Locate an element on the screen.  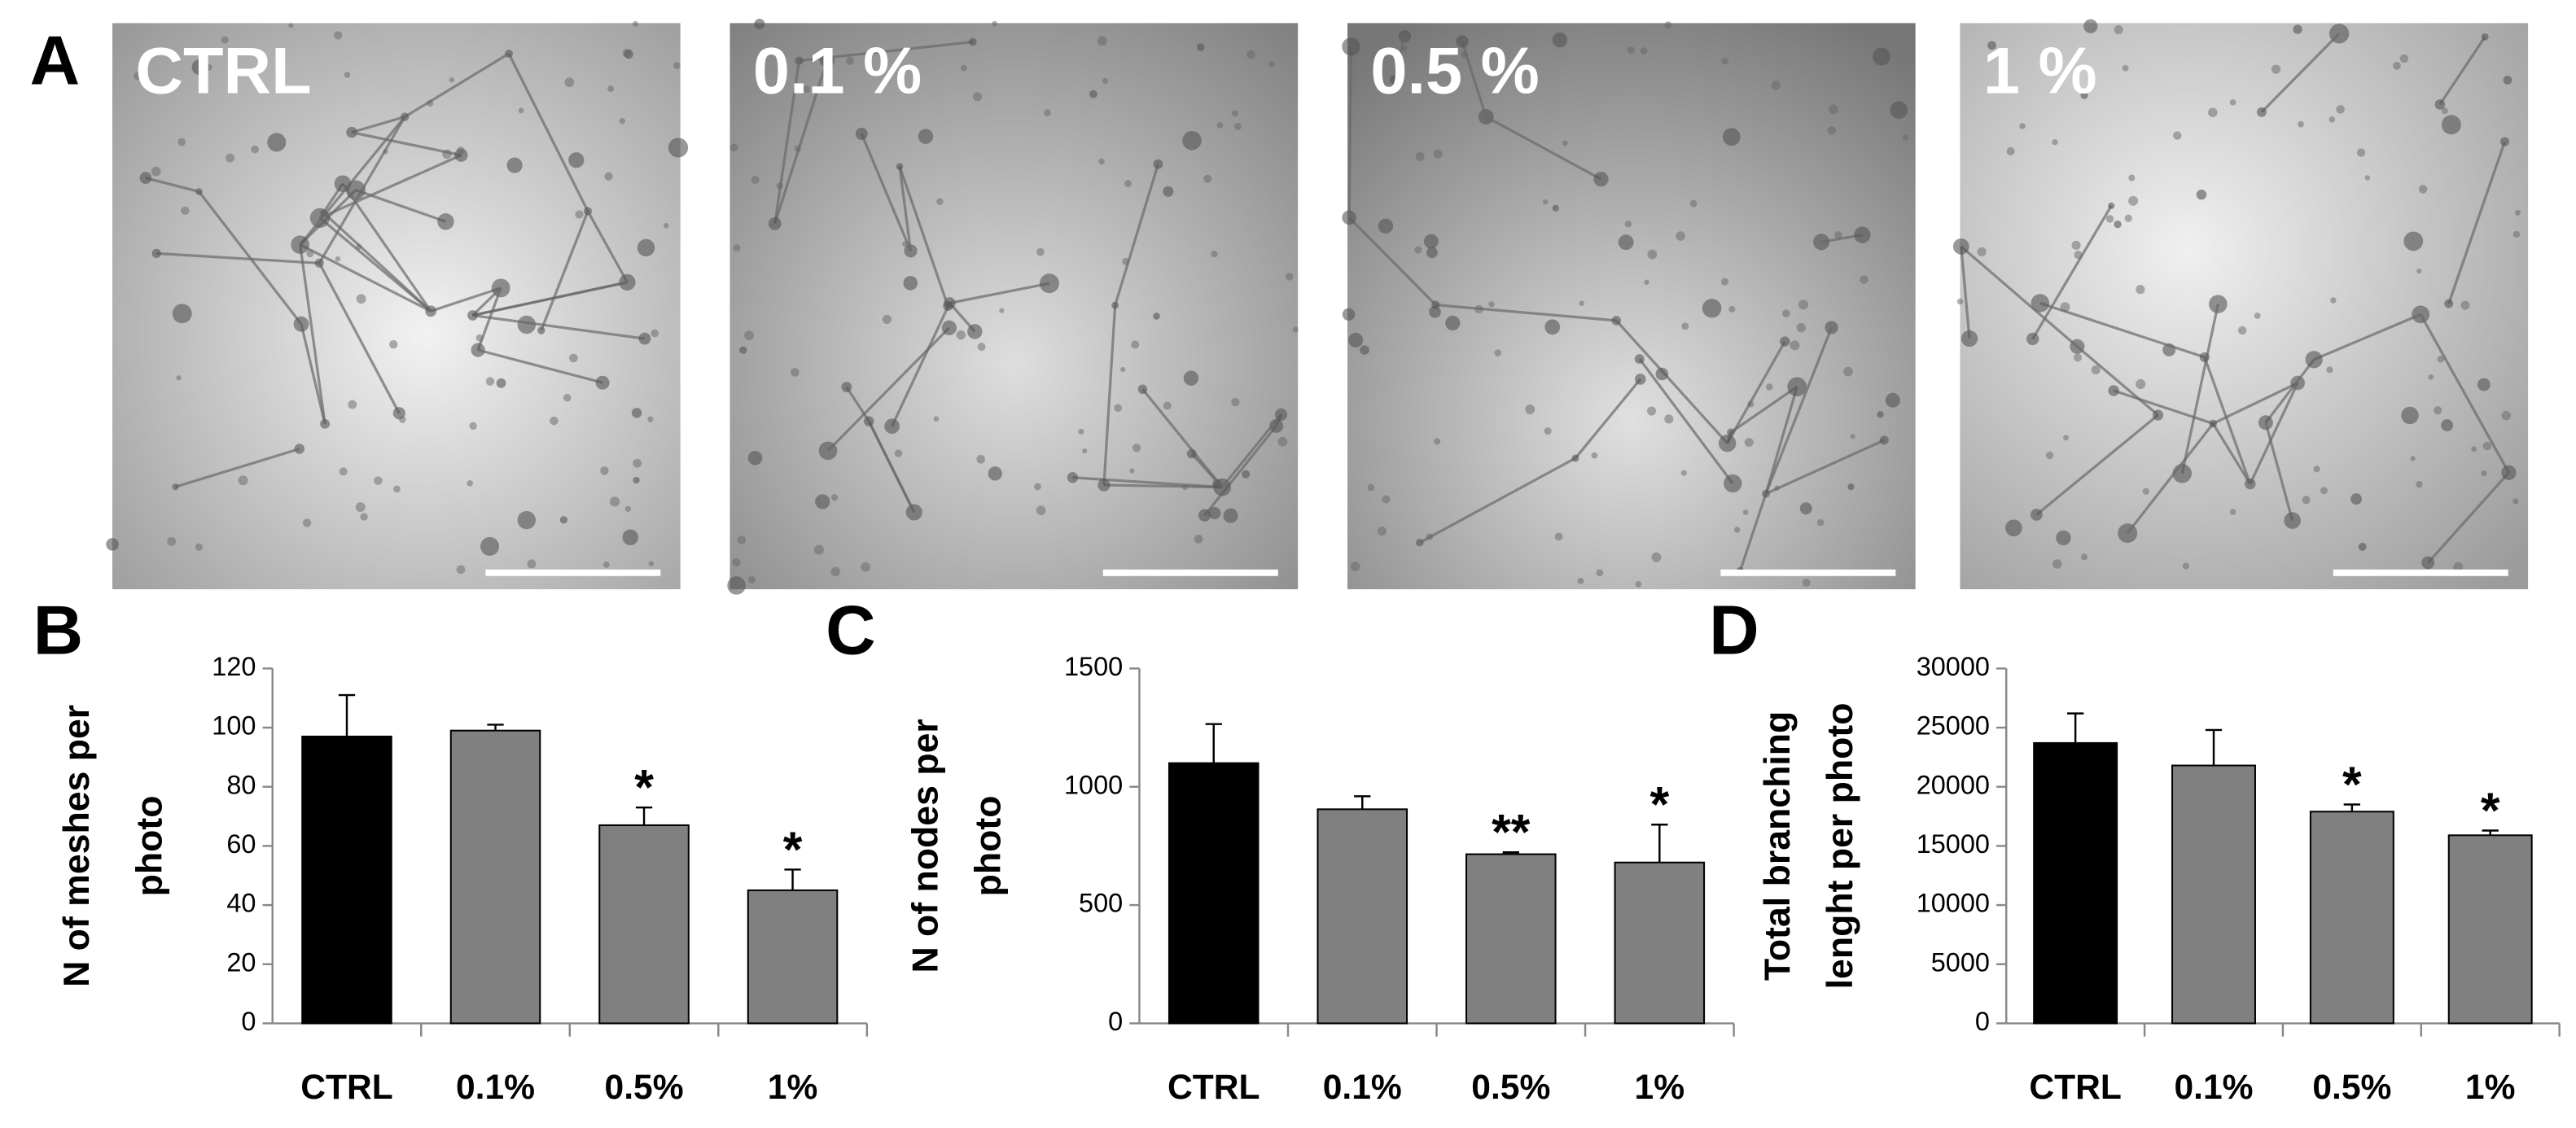
image-label: 1 % is located at coordinates (2040, 71).